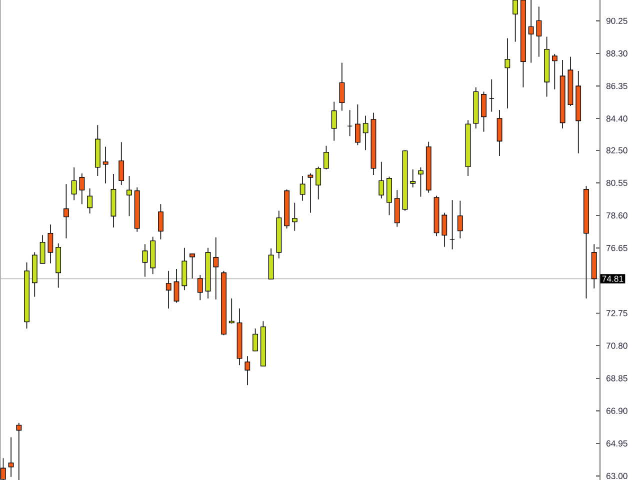 This screenshot has height=480, width=640. Describe the element at coordinates (617, 215) in the screenshot. I see `y-tick-label: 78.60` at that location.